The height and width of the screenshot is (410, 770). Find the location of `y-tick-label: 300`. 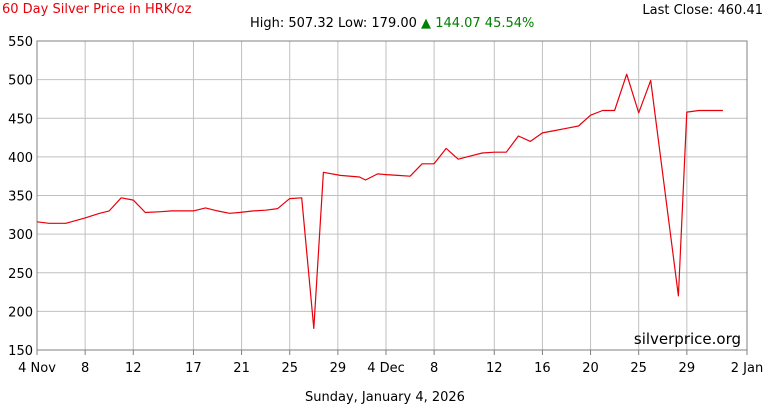

y-tick-label: 300 is located at coordinates (20, 235).